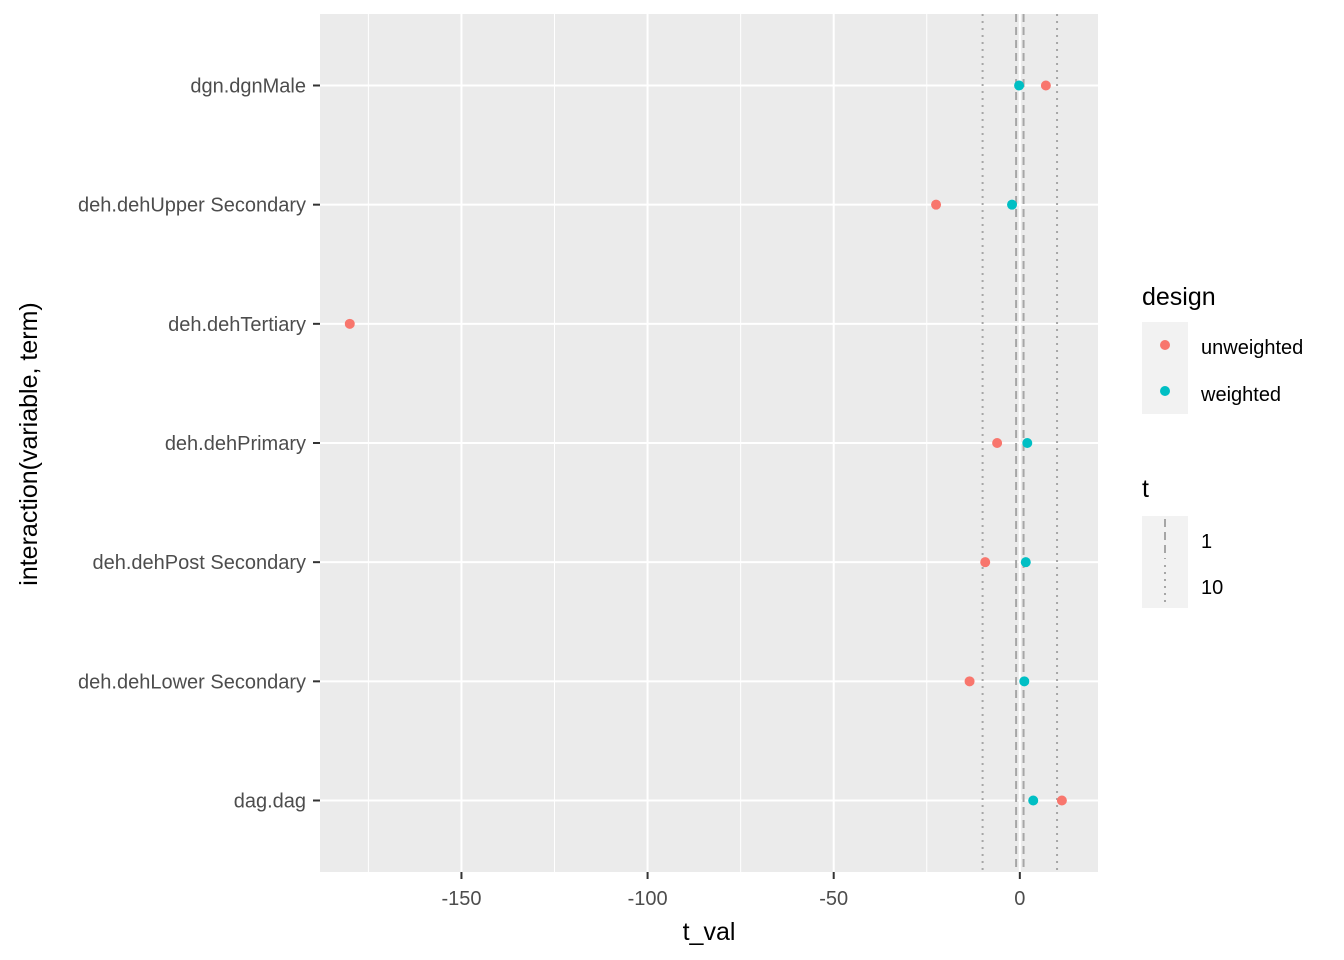  I want to click on legend-key-weighted-point, so click(1165, 391).